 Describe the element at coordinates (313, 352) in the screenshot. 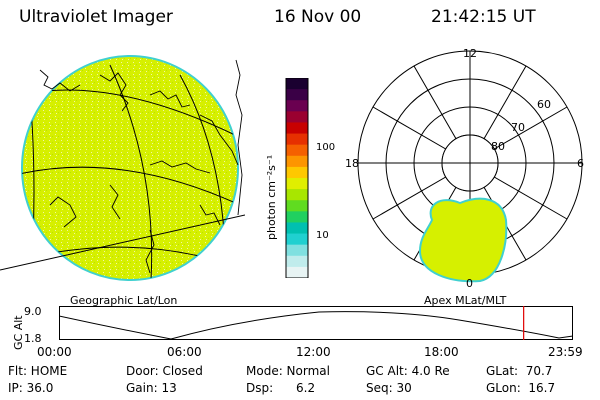

I see `timeline-tick-1200: 12:00` at that location.